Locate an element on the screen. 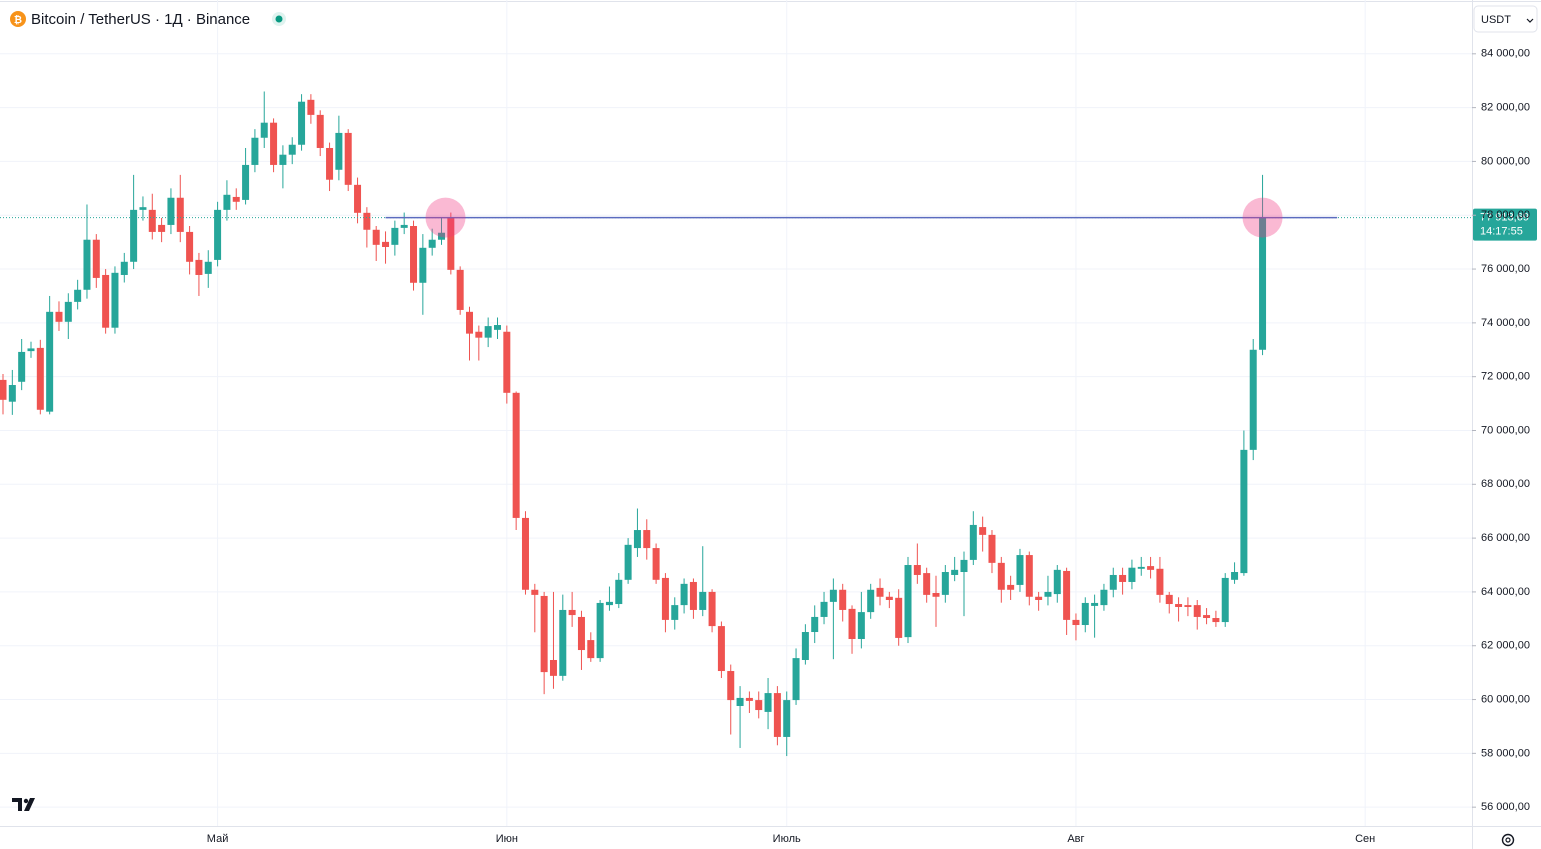 The width and height of the screenshot is (1541, 849). y-tick-label: 82 000,00 is located at coordinates (1505, 108).